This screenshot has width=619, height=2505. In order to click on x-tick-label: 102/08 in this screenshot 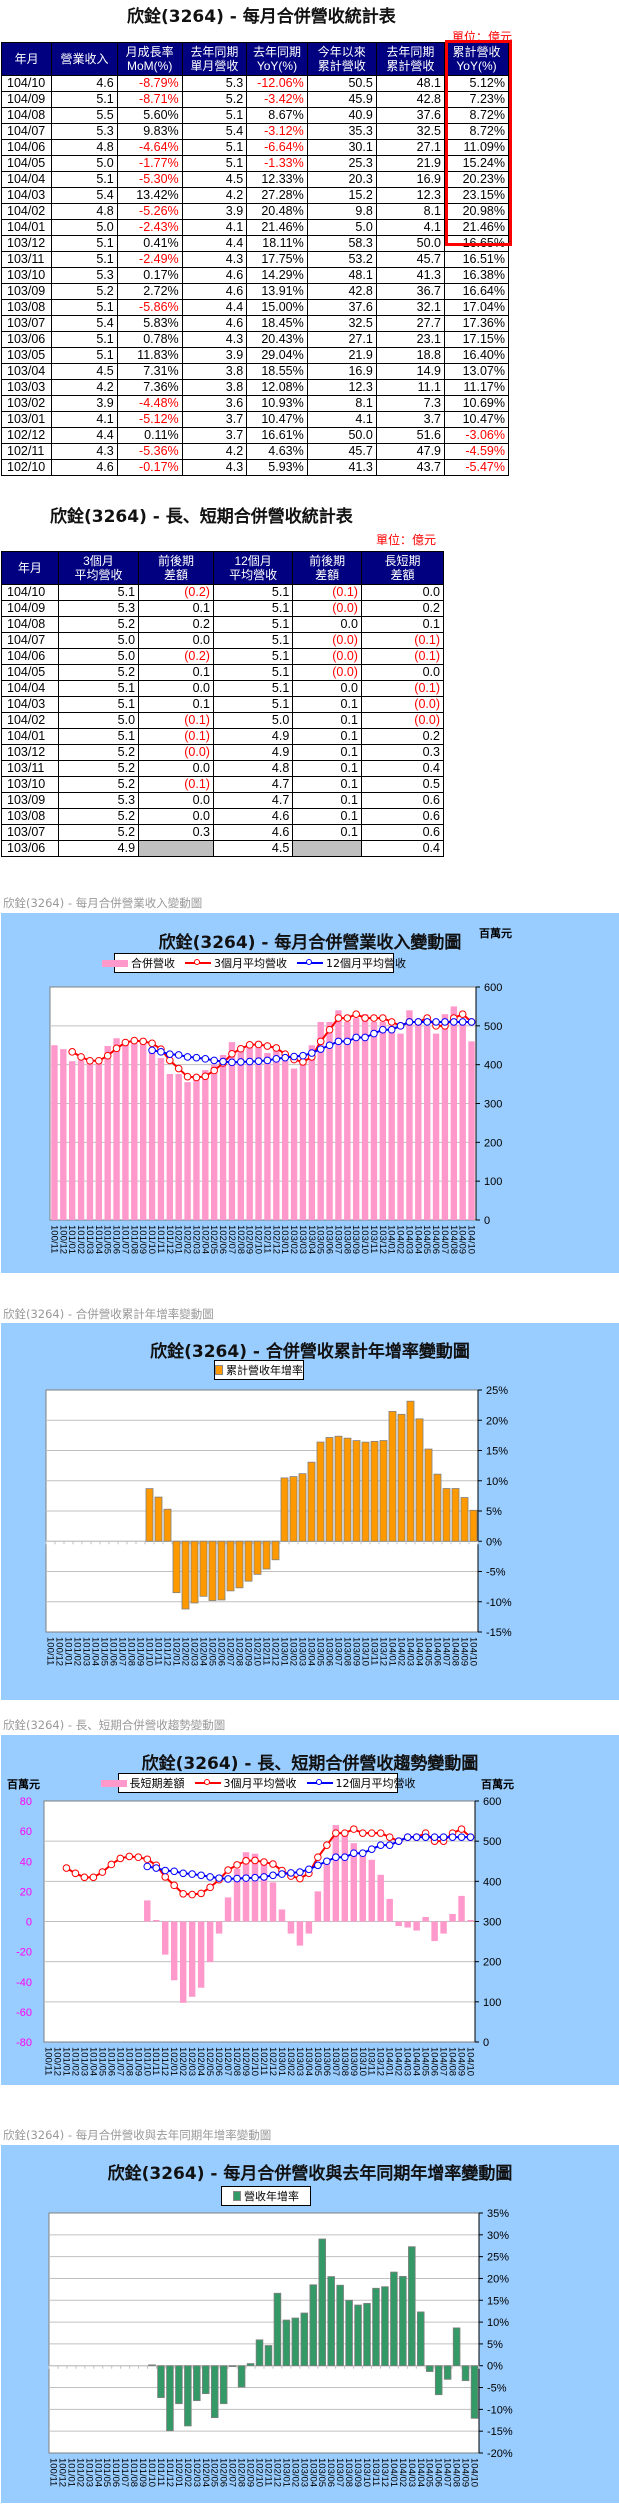, I will do `click(239, 1651)`.